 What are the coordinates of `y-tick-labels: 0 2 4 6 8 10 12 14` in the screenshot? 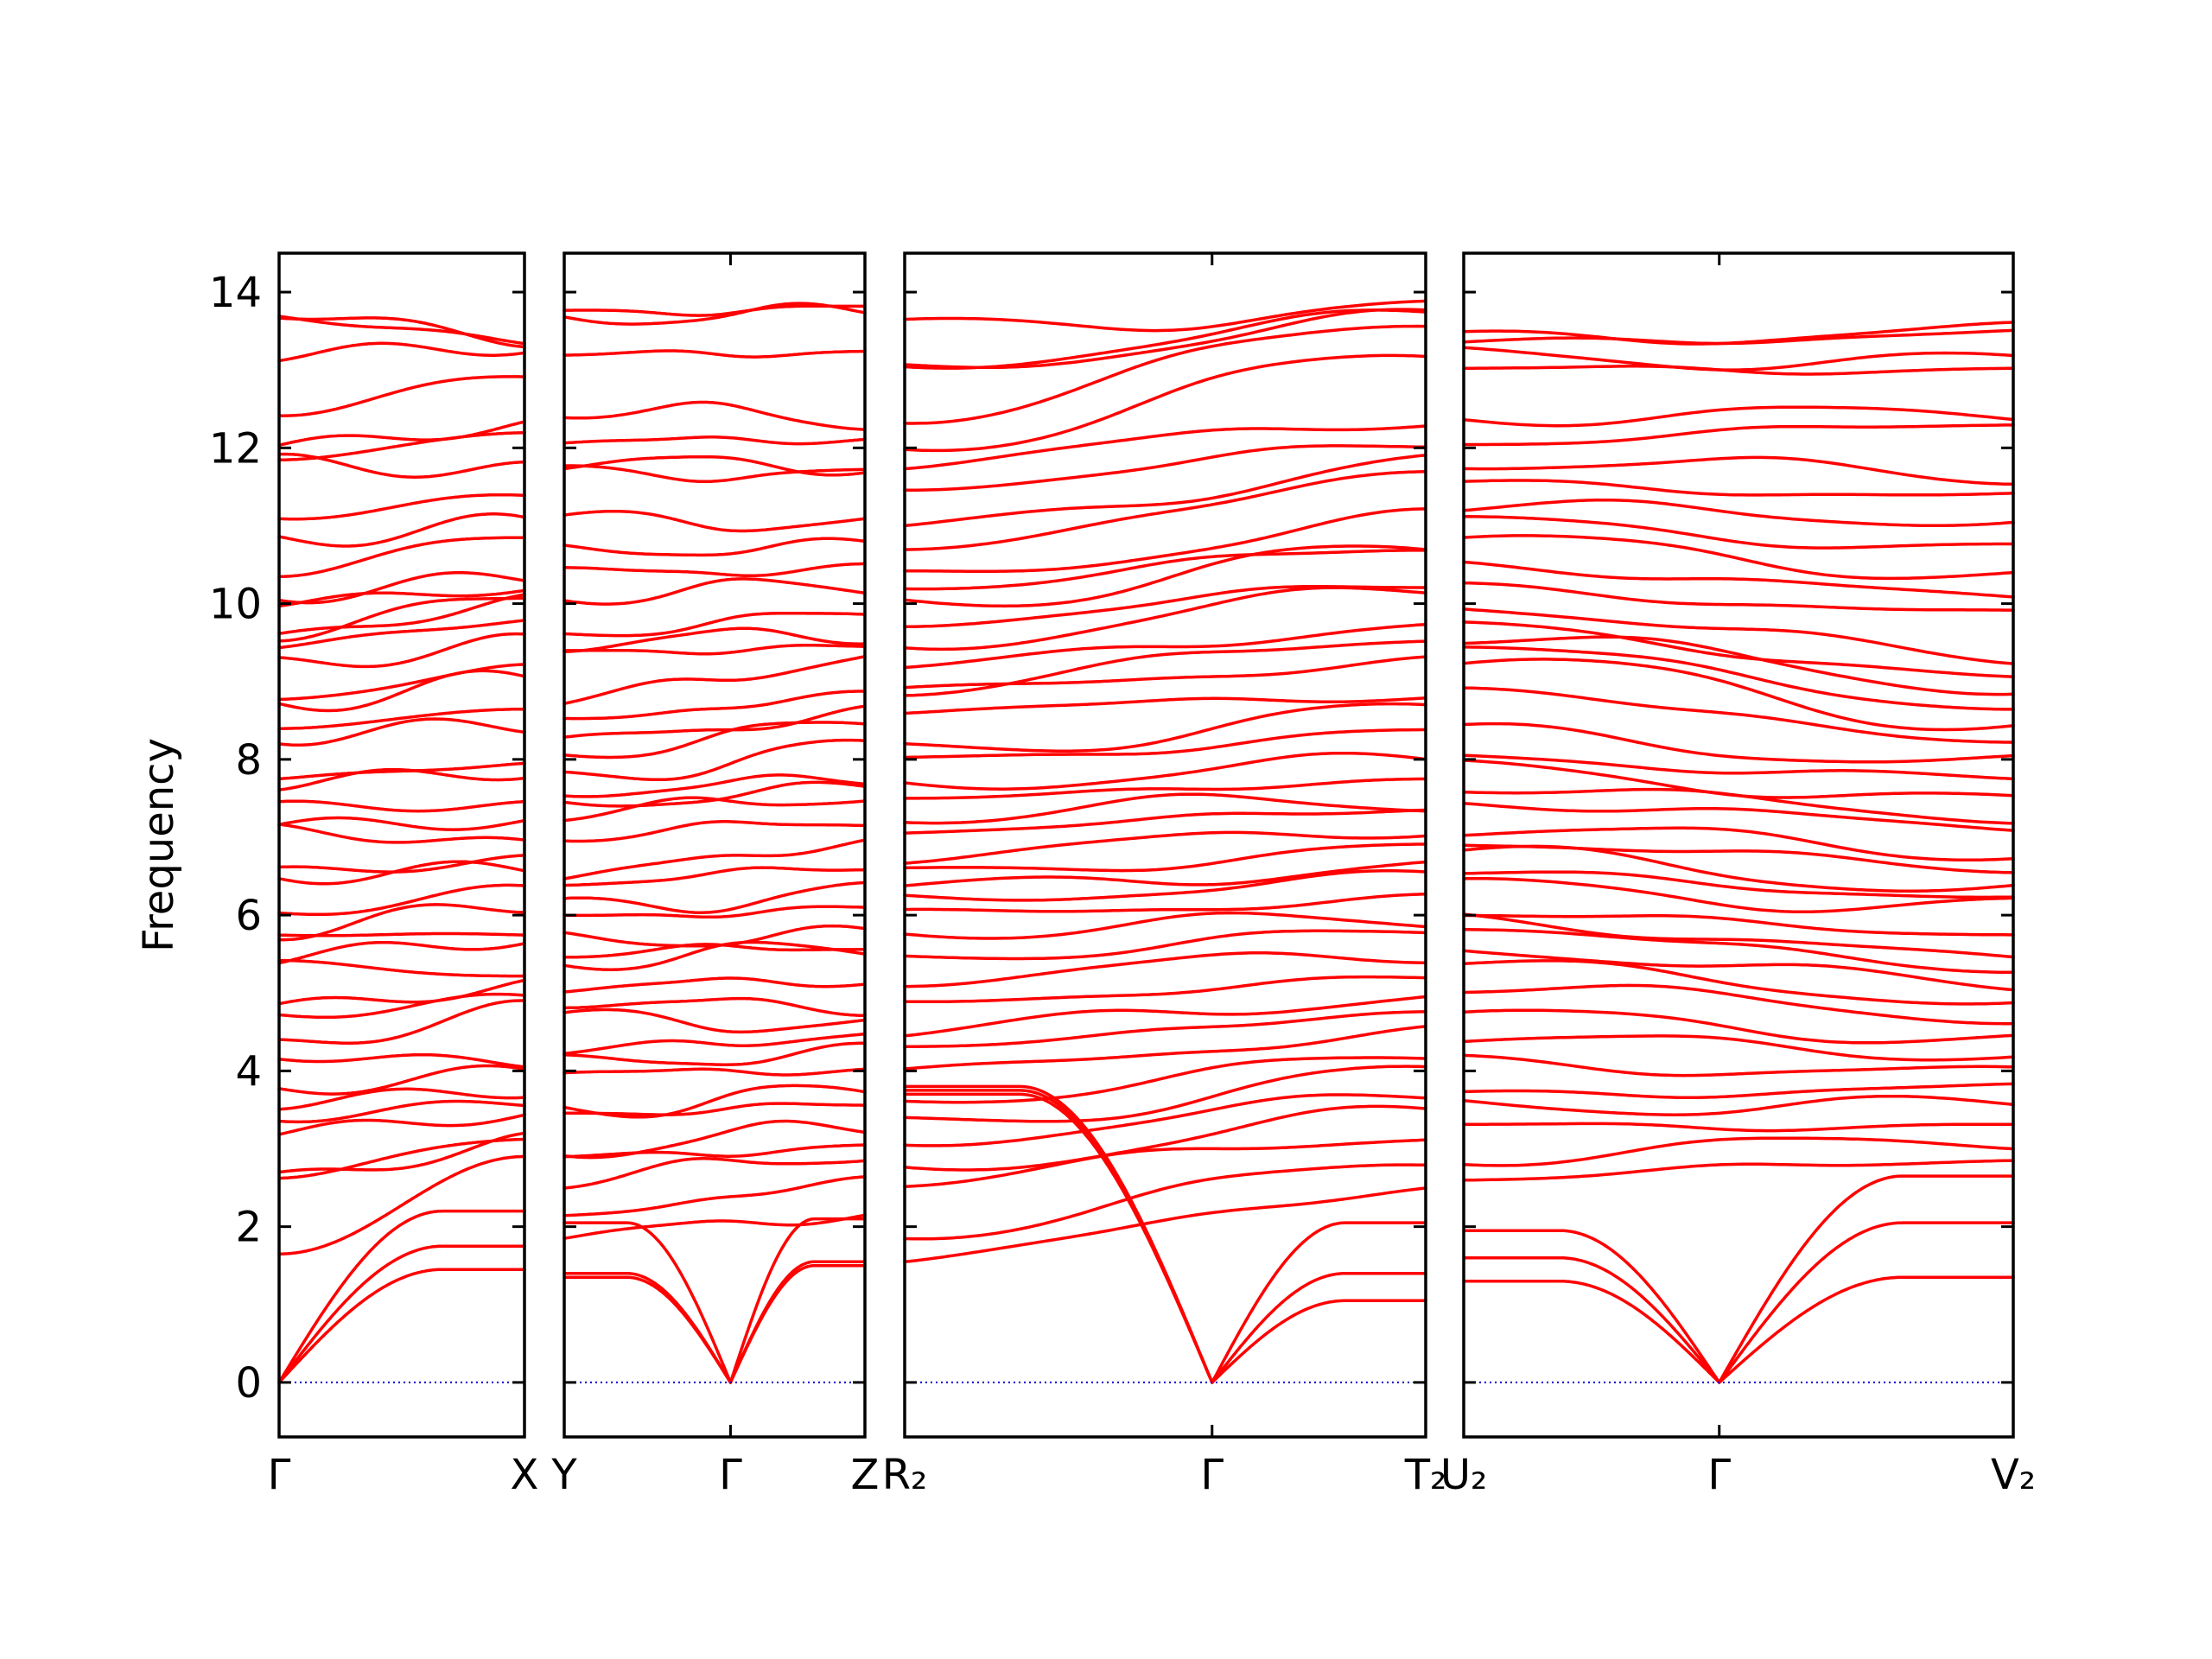 It's located at (235, 838).